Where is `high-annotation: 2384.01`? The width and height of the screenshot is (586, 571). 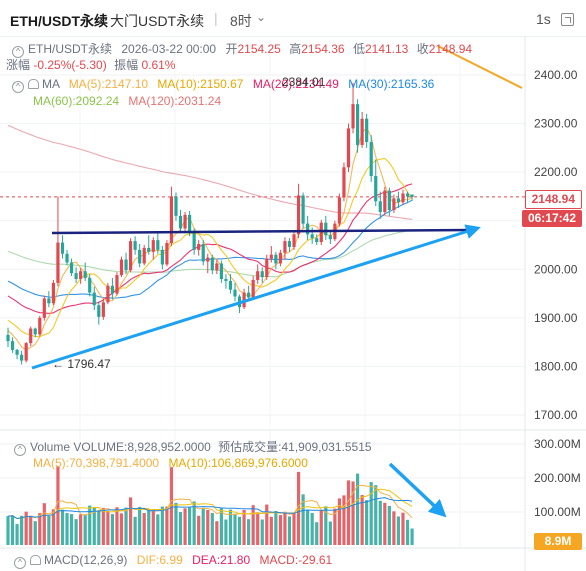
high-annotation: 2384.01 is located at coordinates (304, 82).